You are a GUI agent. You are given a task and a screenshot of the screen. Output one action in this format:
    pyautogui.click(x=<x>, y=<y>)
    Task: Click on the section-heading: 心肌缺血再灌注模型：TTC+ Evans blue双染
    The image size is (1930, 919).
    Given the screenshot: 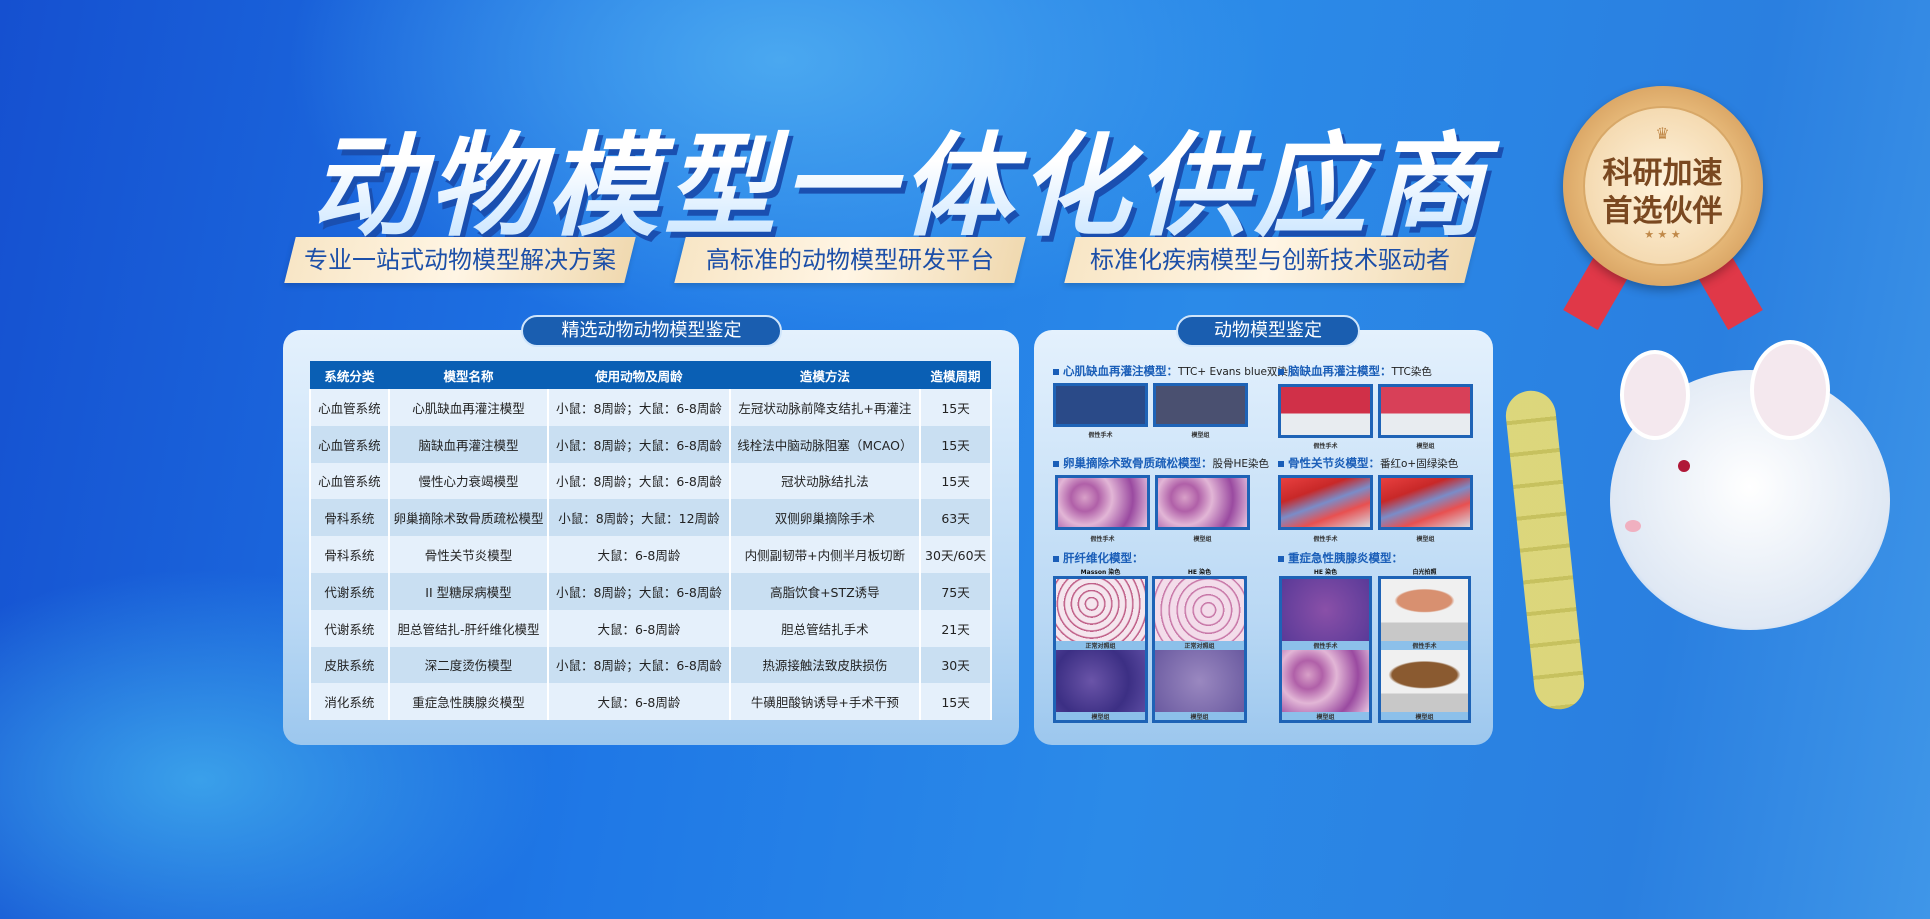 What is the action you would take?
    pyautogui.click(x=1170, y=371)
    